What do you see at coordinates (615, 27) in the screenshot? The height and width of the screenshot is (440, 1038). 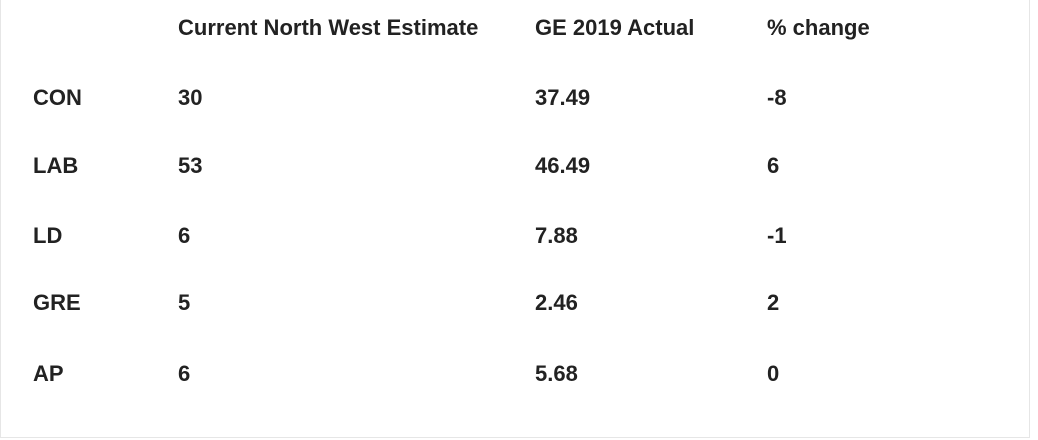 I see `column-header: GE 2019 Actual` at bounding box center [615, 27].